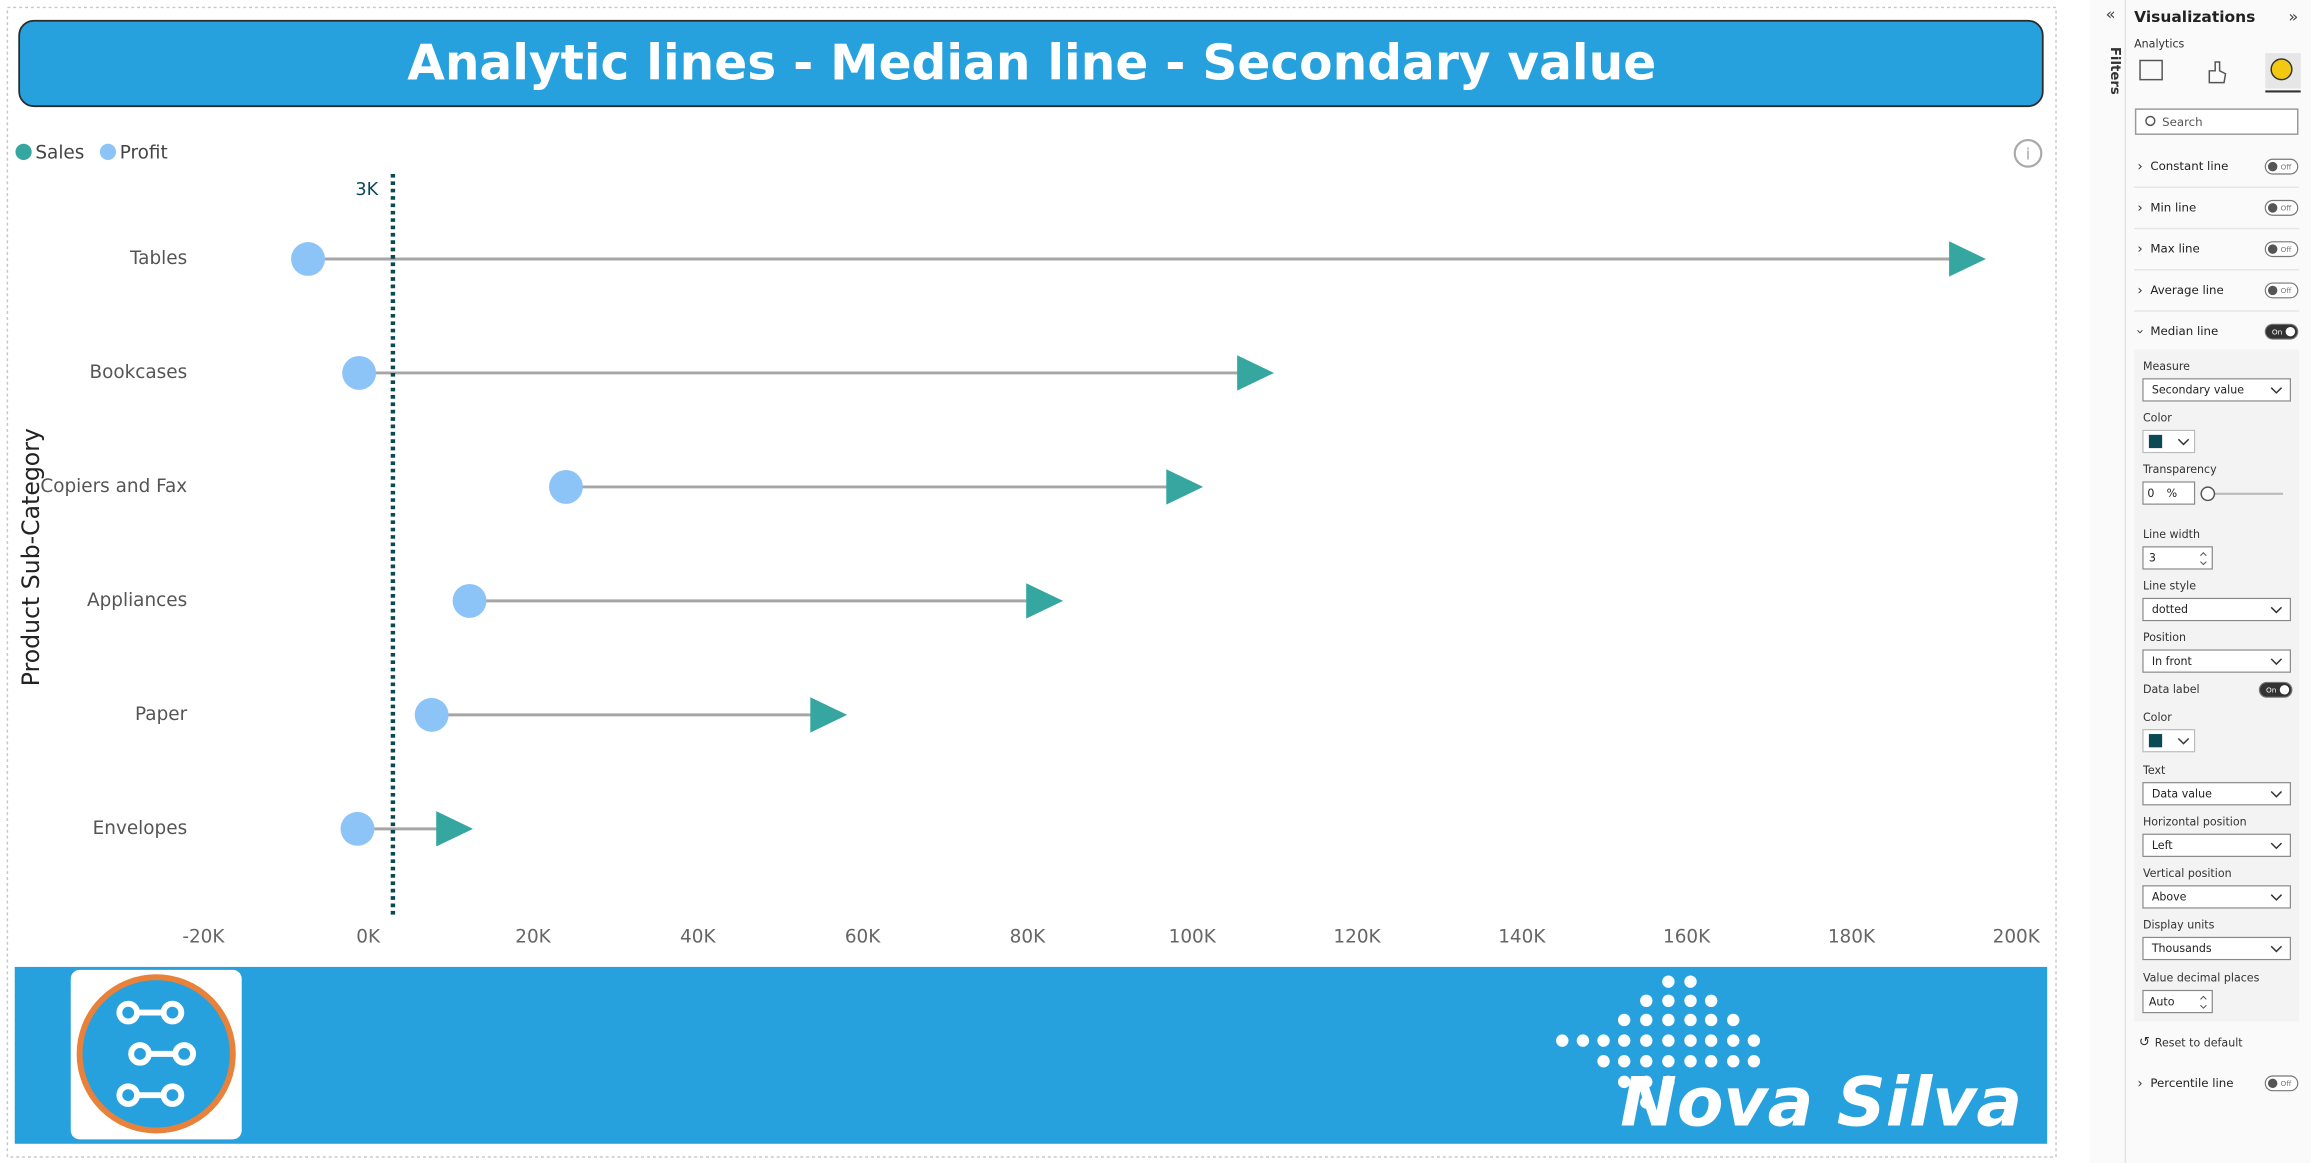 The width and height of the screenshot is (2311, 1163). What do you see at coordinates (203, 936) in the screenshot?
I see `x-tick-label: -20K` at bounding box center [203, 936].